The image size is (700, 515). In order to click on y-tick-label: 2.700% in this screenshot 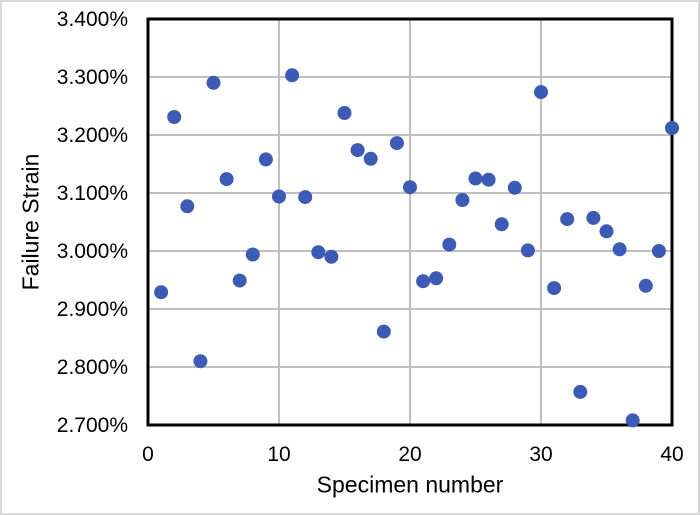, I will do `click(92, 425)`.